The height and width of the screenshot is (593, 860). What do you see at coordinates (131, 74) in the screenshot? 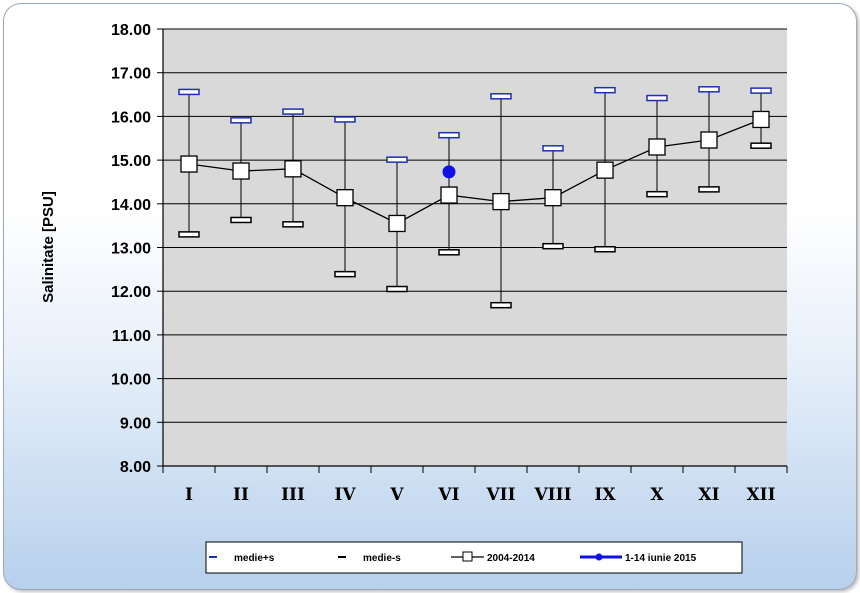
I see `y-tick-label: 17.00` at bounding box center [131, 74].